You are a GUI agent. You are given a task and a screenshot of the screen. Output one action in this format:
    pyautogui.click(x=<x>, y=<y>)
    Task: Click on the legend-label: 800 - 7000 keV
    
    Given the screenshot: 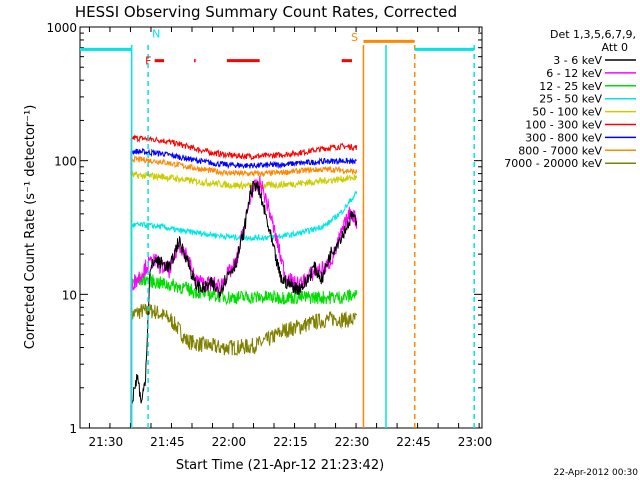 What is the action you would take?
    pyautogui.click(x=560, y=150)
    